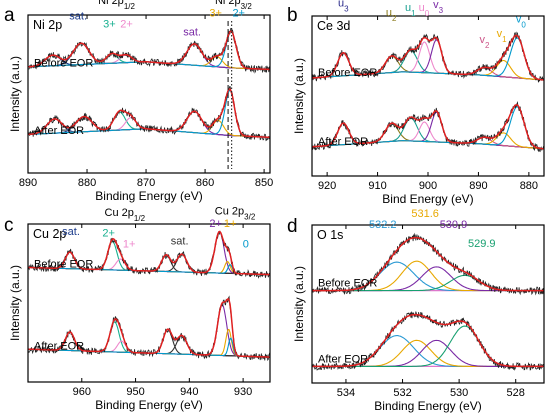 This screenshot has width=550, height=419. I want to click on panel-letter: c, so click(9, 225).